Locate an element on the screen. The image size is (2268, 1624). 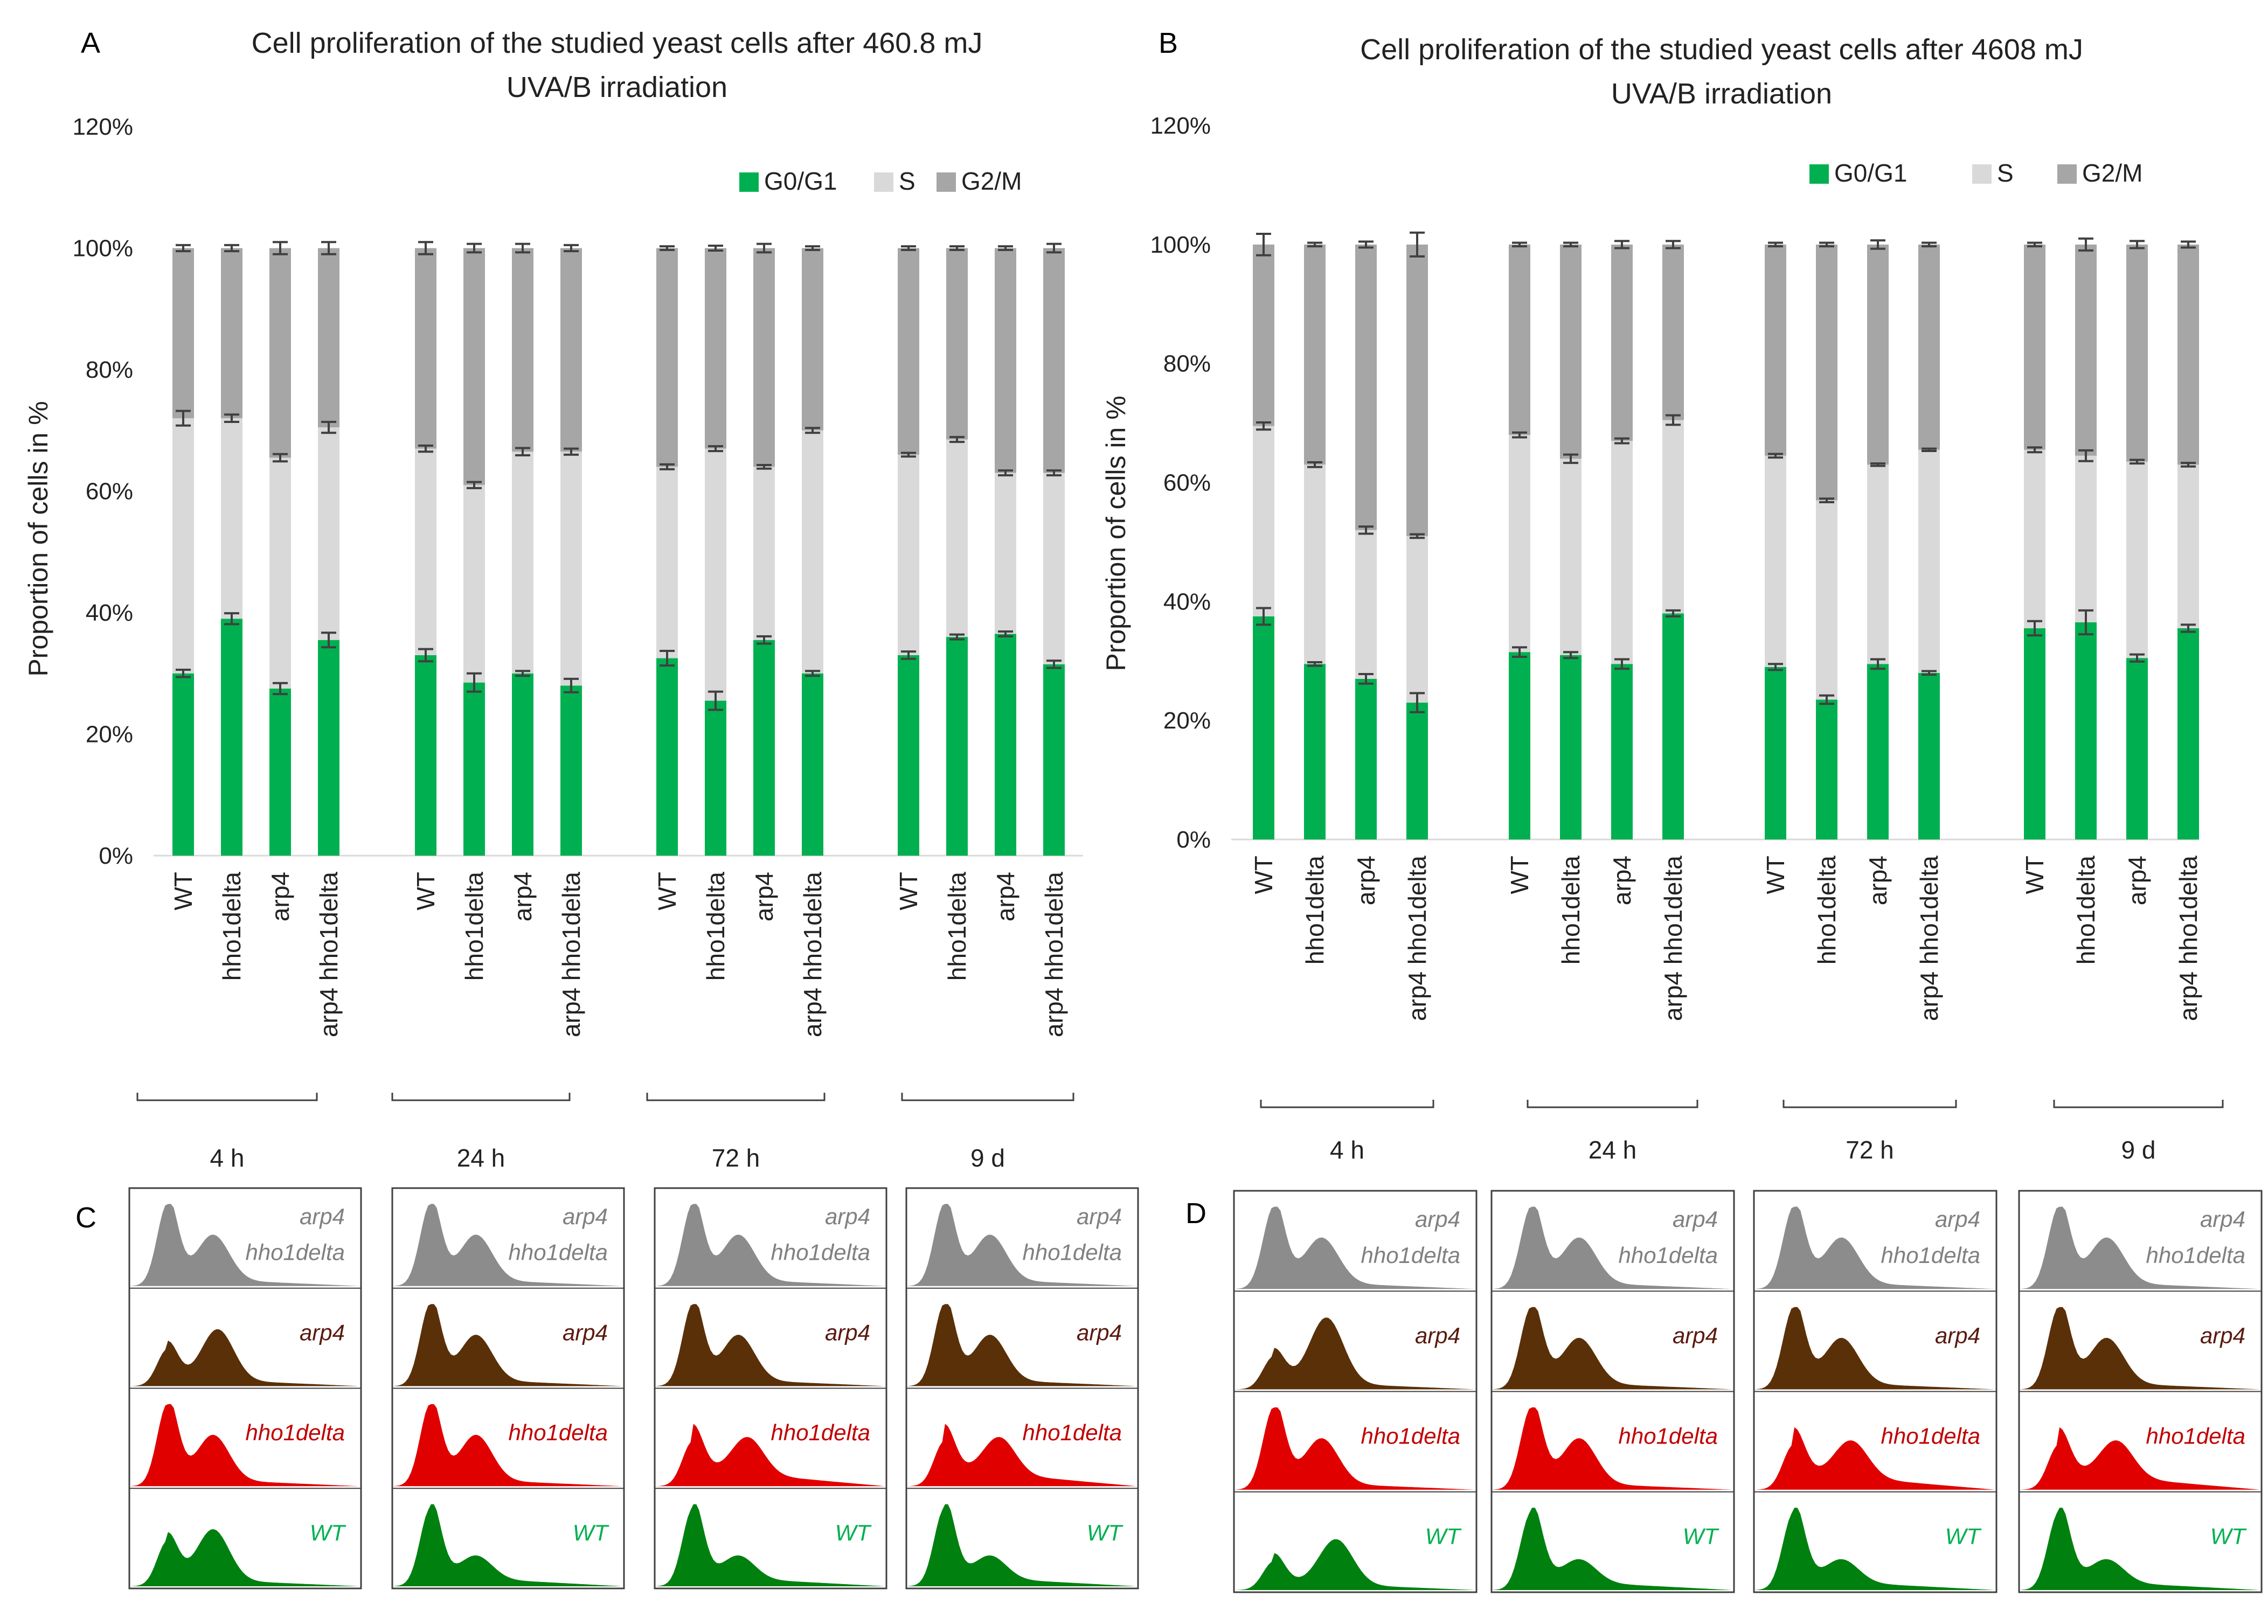
chart-a-ytick-label: 80% is located at coordinates (110, 370).